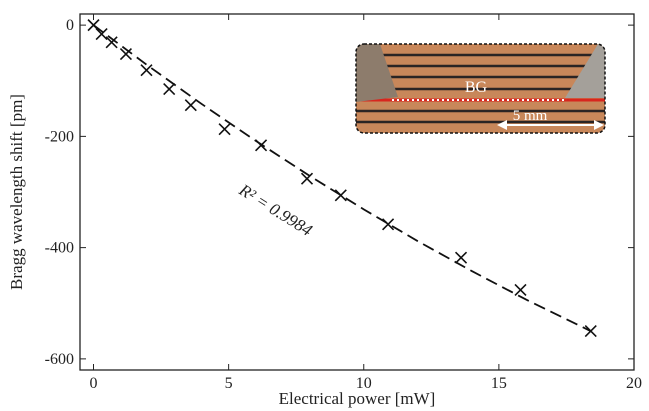 The width and height of the screenshot is (649, 411). I want to click on x-axis-label: Electrical power [mW], so click(357, 398).